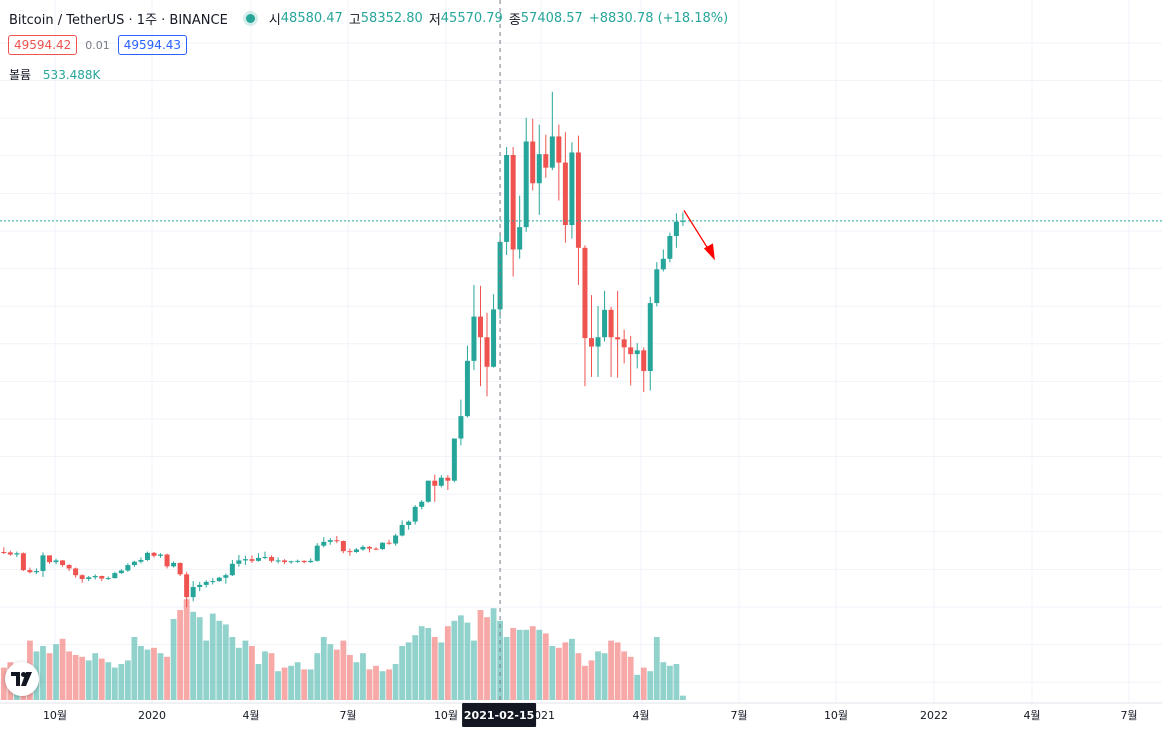 This screenshot has height=737, width=1162. Describe the element at coordinates (250, 18) in the screenshot. I see `market-status-icon` at that location.